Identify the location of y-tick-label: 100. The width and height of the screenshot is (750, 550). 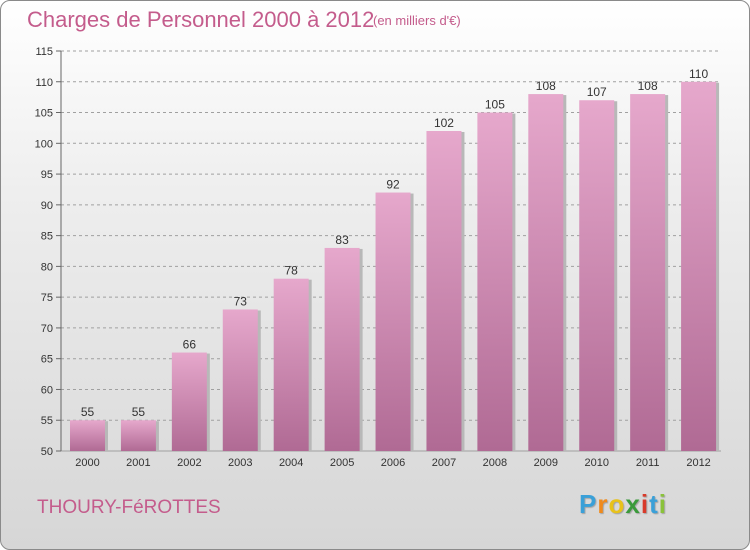
(44, 144).